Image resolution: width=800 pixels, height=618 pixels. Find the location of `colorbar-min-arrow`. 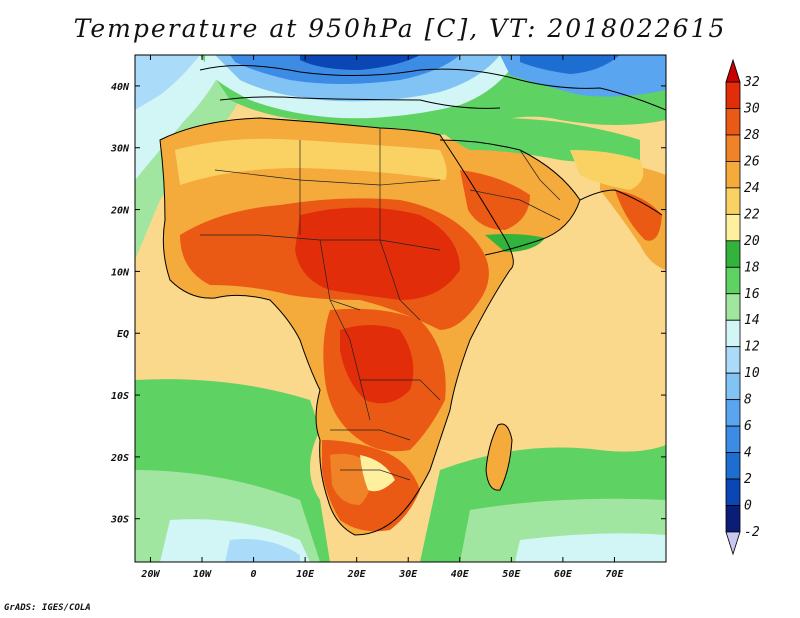

colorbar-min-arrow is located at coordinates (733, 543).